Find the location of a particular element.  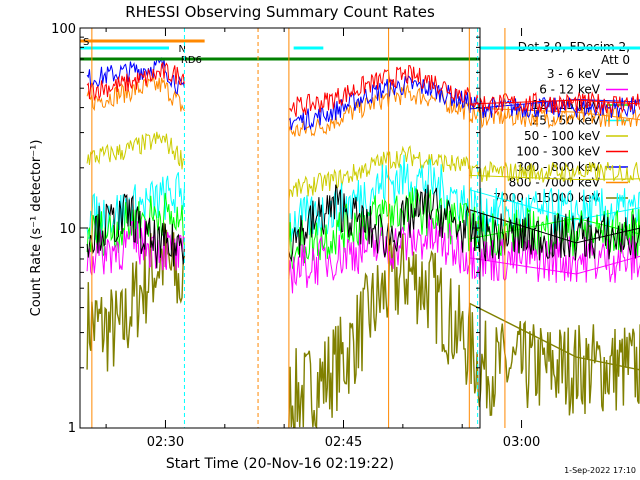

flag-bar-label: N is located at coordinates (182, 49).